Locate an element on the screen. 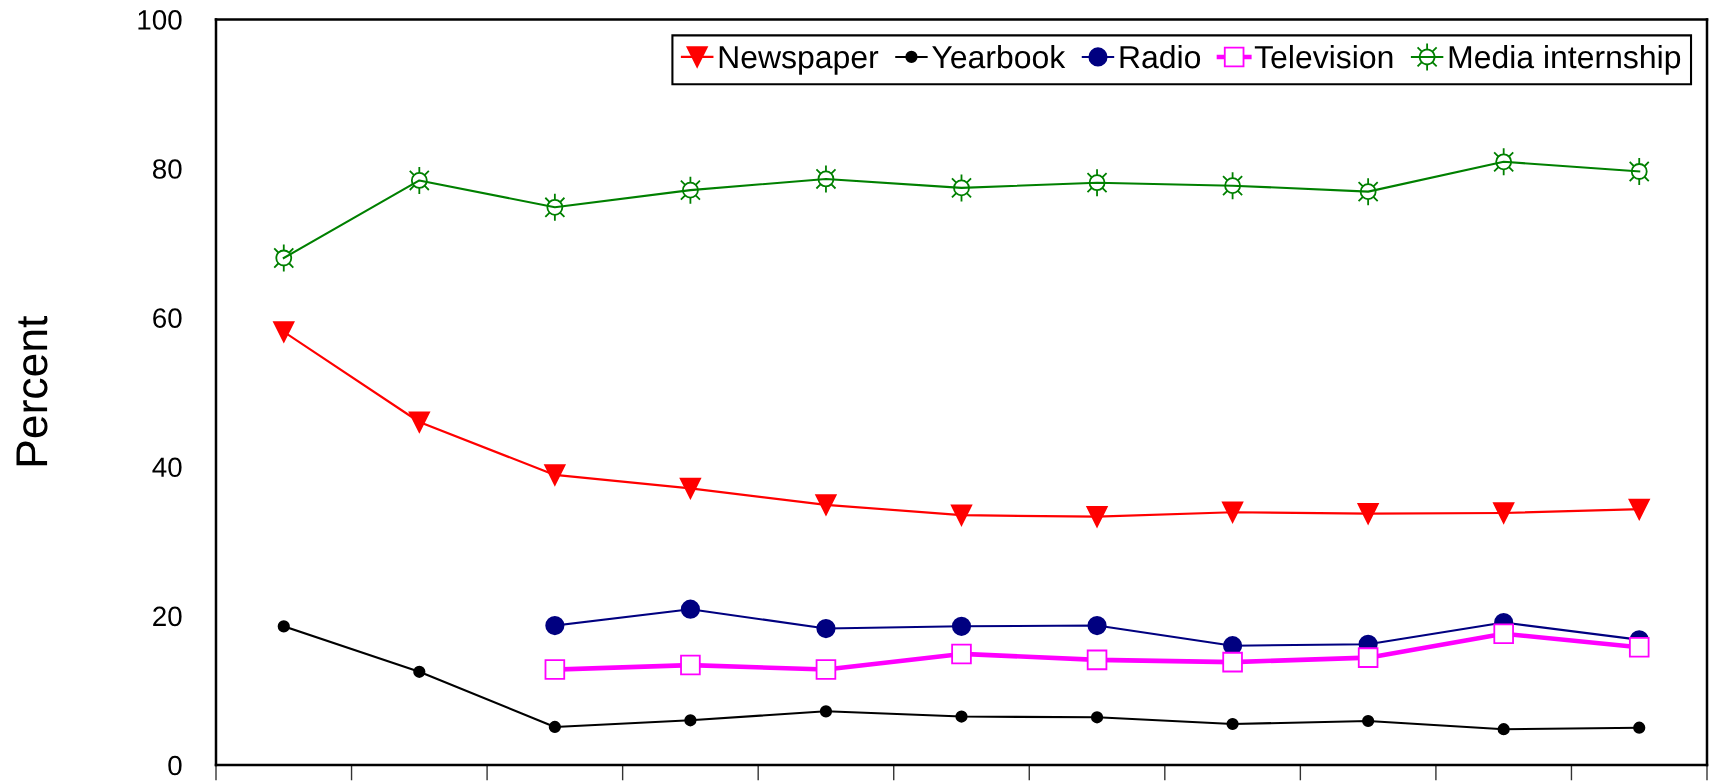 The image size is (1712, 781). legend-label: Media internship is located at coordinates (1565, 59).